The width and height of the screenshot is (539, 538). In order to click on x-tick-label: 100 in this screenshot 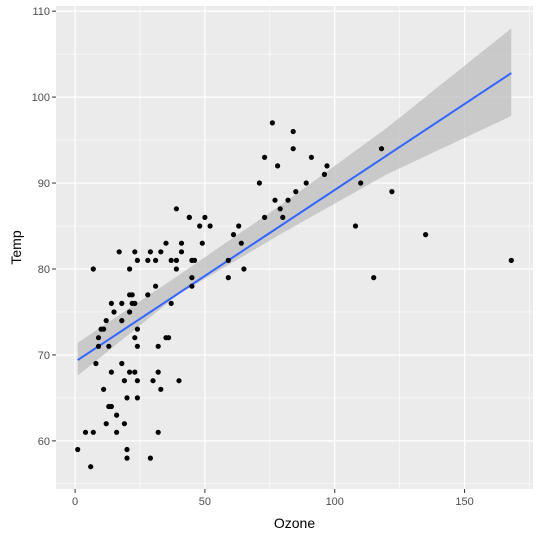, I will do `click(335, 502)`.